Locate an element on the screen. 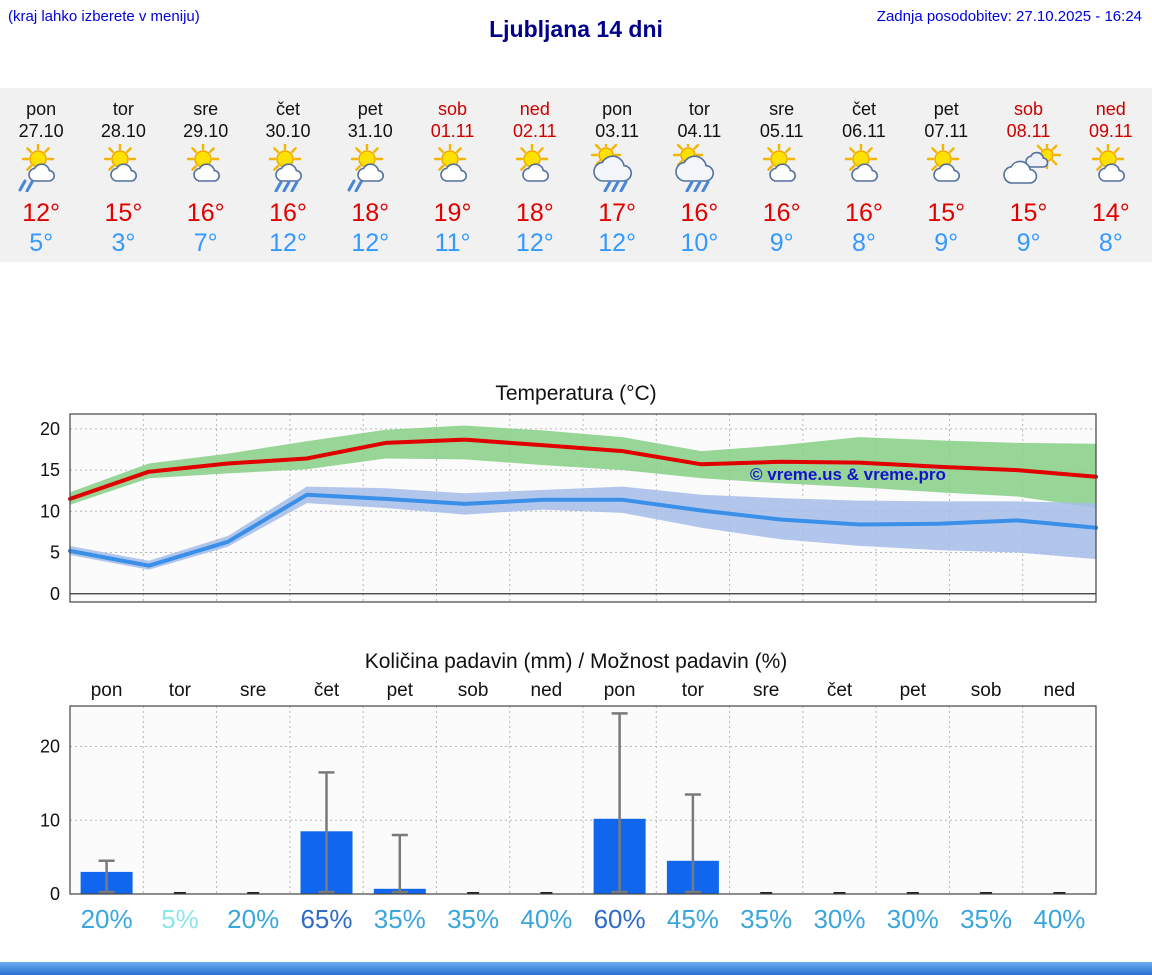 This screenshot has width=1152, height=975. min-temperature: 5° is located at coordinates (41, 243).